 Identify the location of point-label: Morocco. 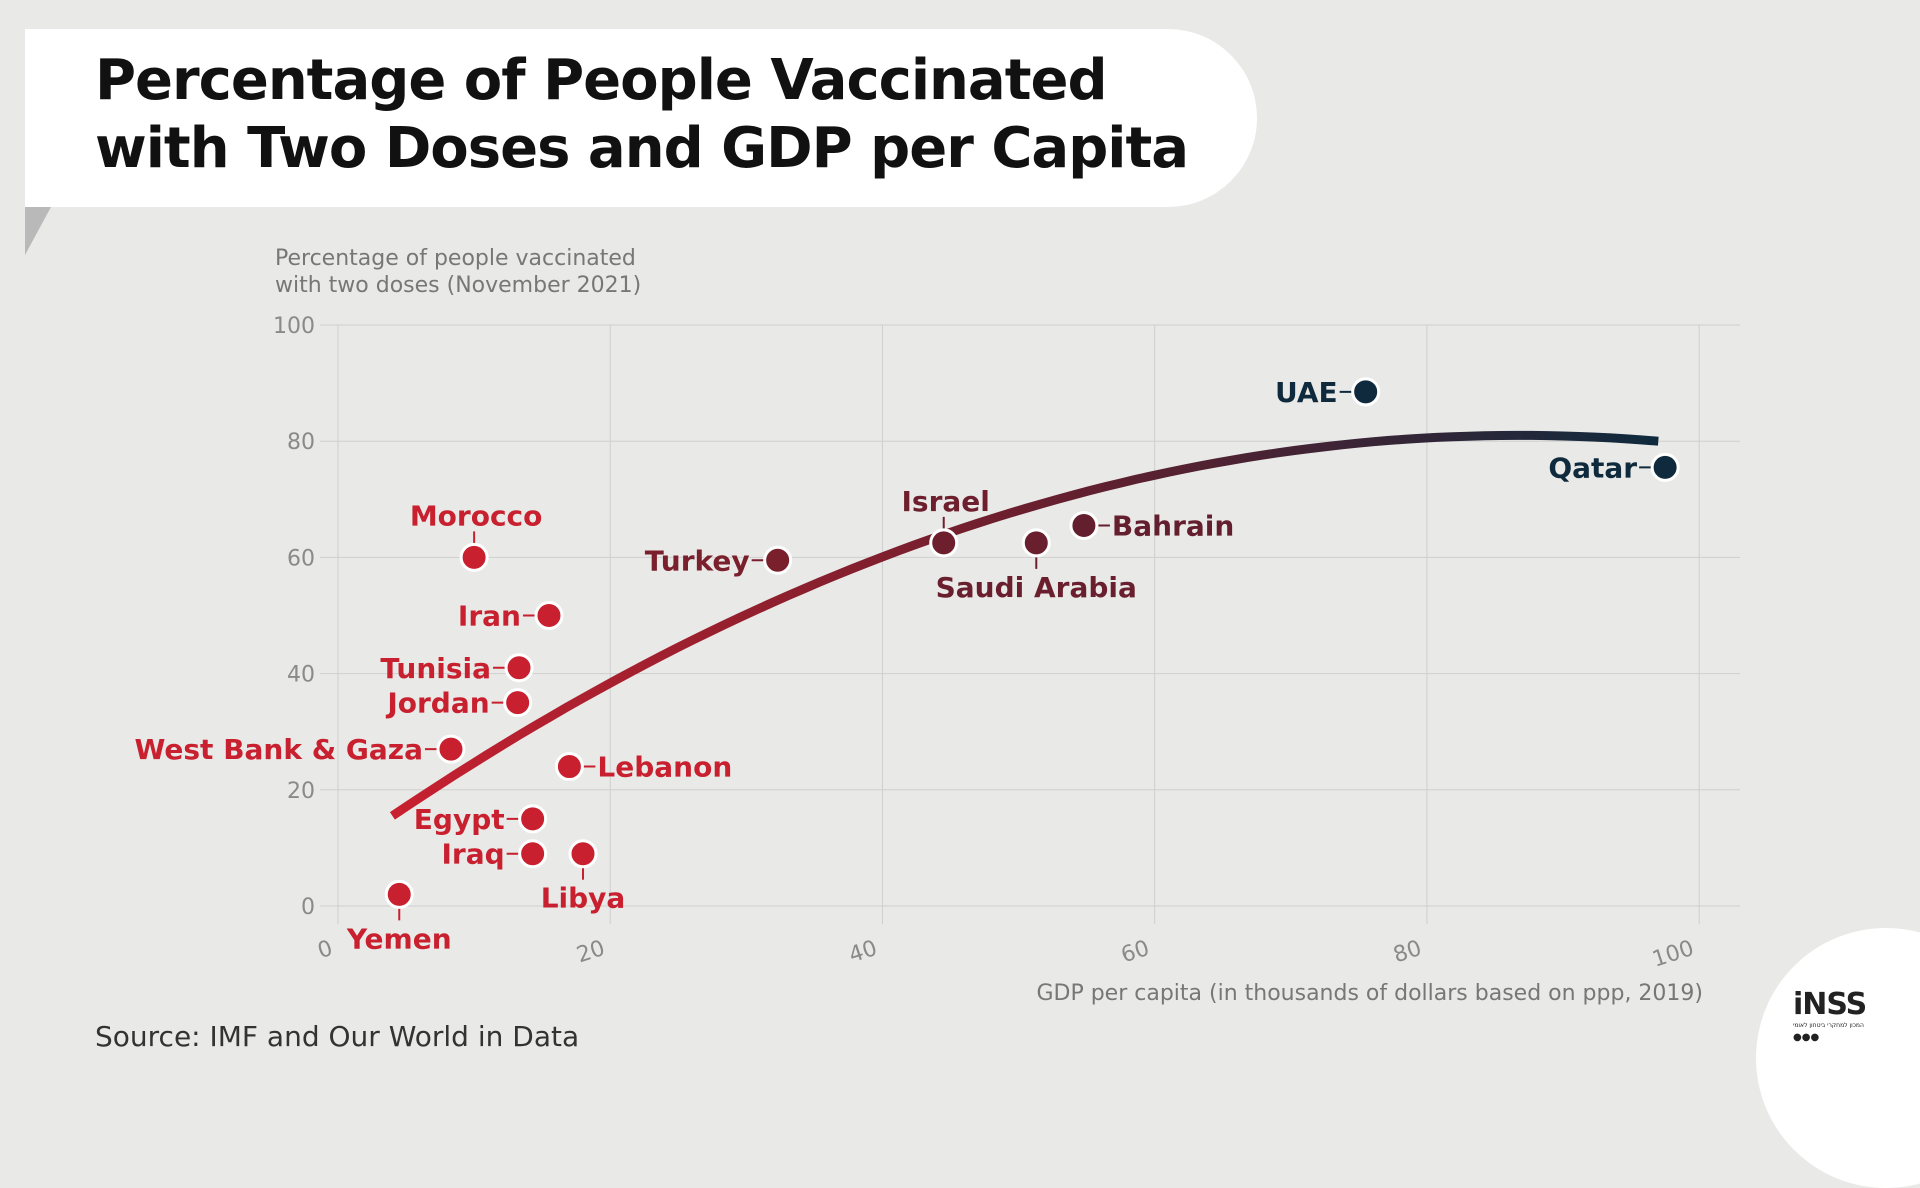
(476, 515).